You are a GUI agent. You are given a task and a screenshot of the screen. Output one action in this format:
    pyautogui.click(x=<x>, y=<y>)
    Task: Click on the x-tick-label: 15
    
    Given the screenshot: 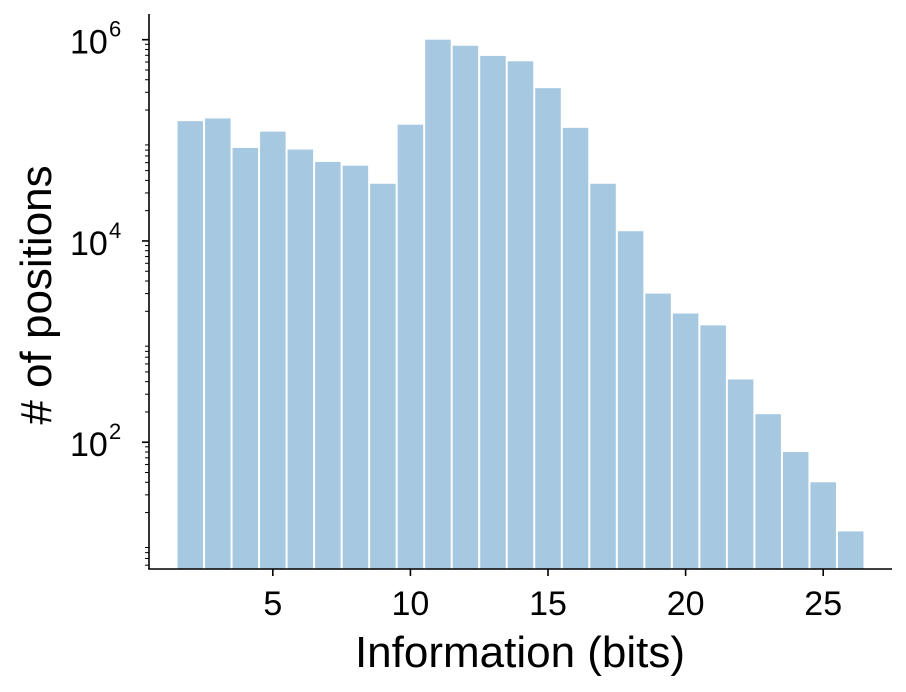 What is the action you would take?
    pyautogui.click(x=548, y=604)
    